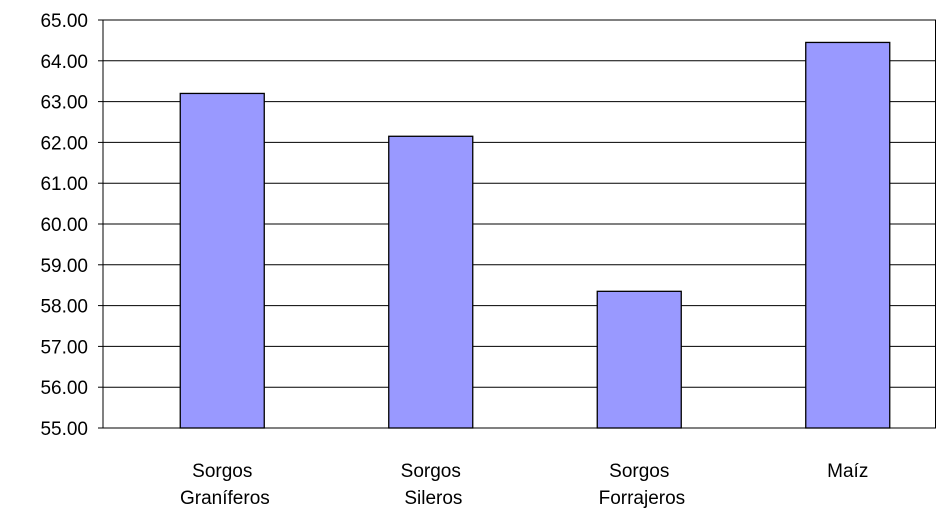 The height and width of the screenshot is (512, 936). What do you see at coordinates (64, 62) in the screenshot?
I see `y-tick-label: 64.00` at bounding box center [64, 62].